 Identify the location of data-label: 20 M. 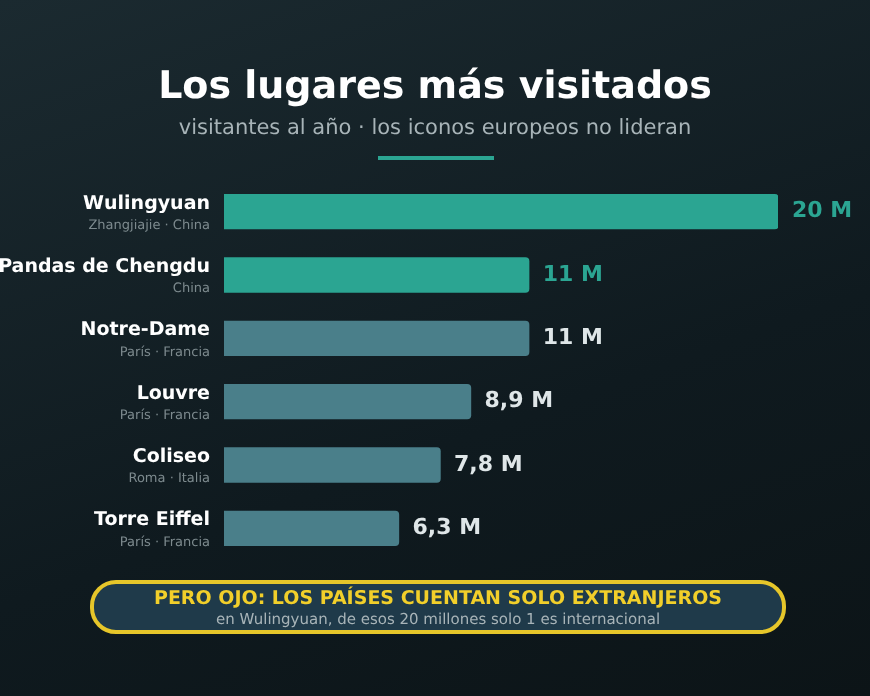
(822, 210).